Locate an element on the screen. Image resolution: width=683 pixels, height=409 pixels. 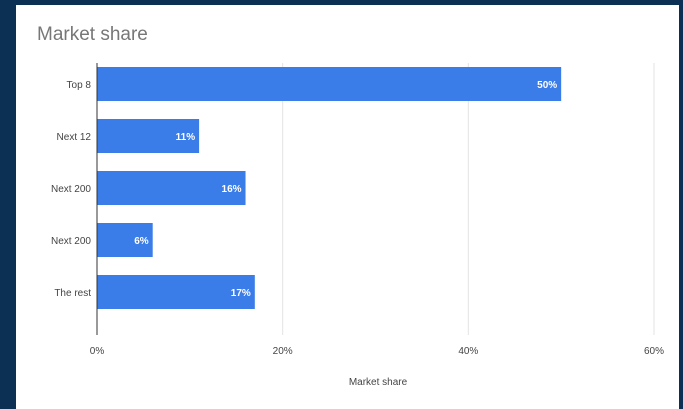
x-axis-title: Market share is located at coordinates (378, 382).